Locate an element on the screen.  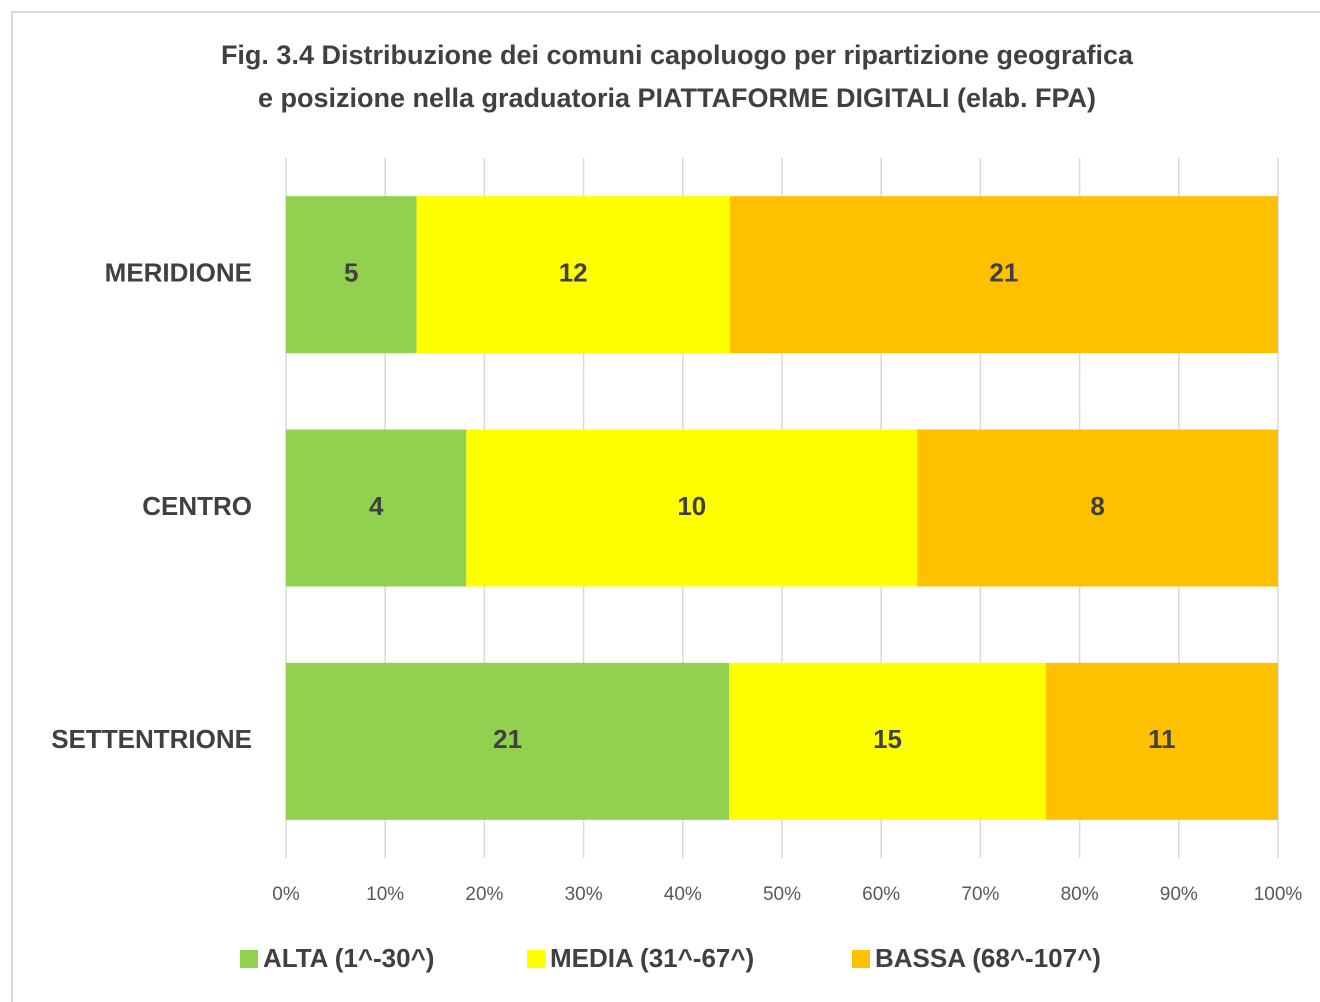
y-tick-label: CENTRO is located at coordinates (197, 506).